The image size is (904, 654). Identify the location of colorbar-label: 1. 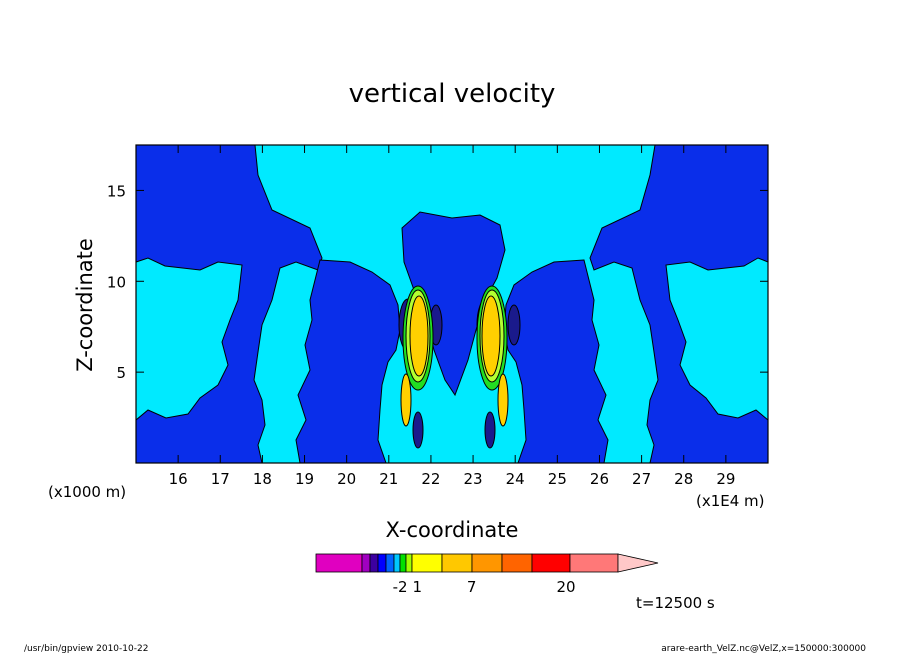
(417, 587).